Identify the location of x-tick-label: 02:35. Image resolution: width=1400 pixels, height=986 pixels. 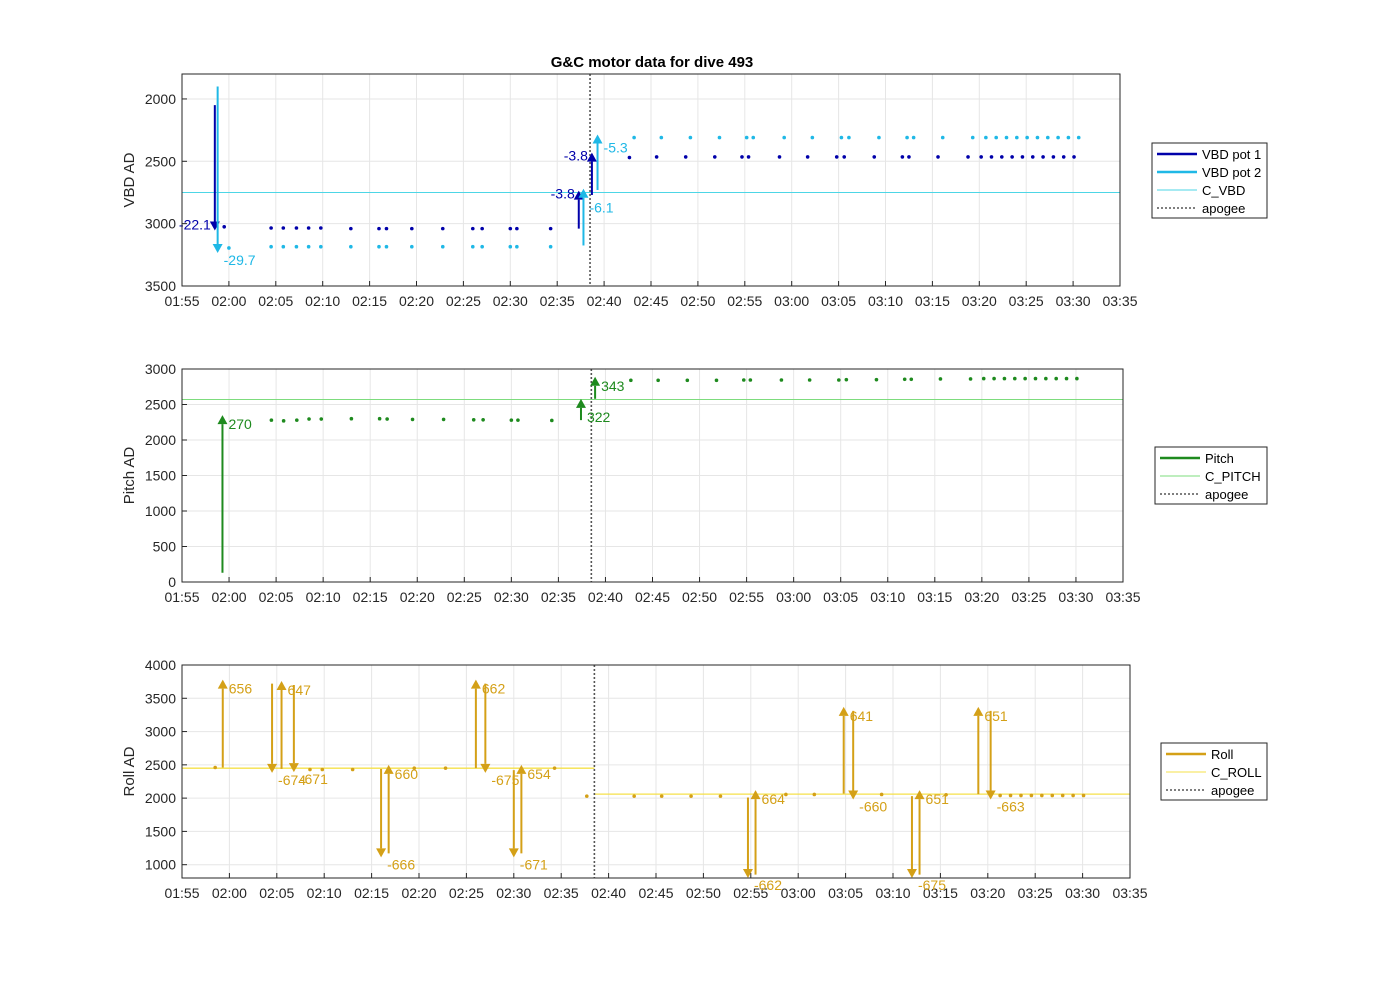
(561, 893).